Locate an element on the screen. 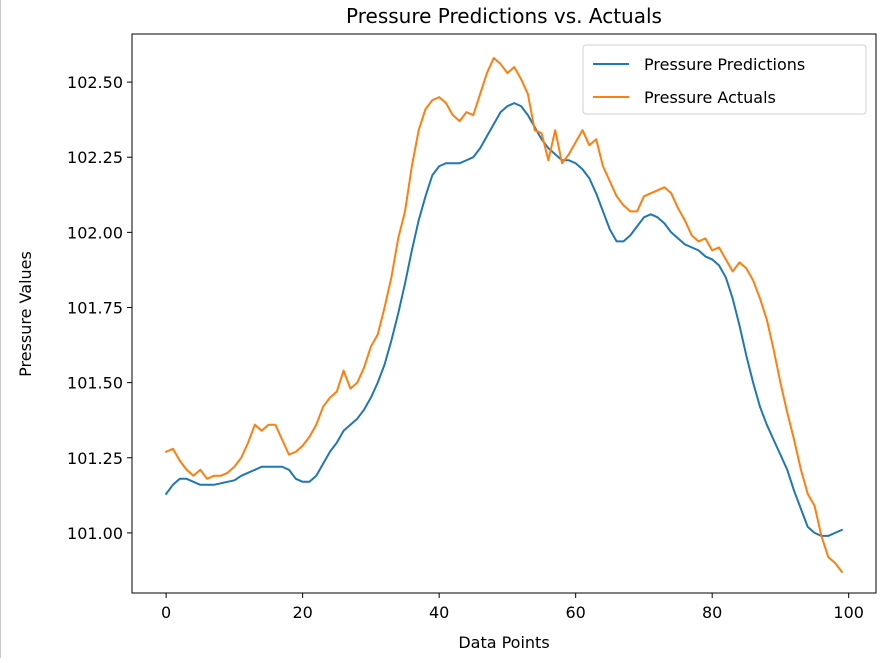  x-tick-label: 0 is located at coordinates (166, 612).